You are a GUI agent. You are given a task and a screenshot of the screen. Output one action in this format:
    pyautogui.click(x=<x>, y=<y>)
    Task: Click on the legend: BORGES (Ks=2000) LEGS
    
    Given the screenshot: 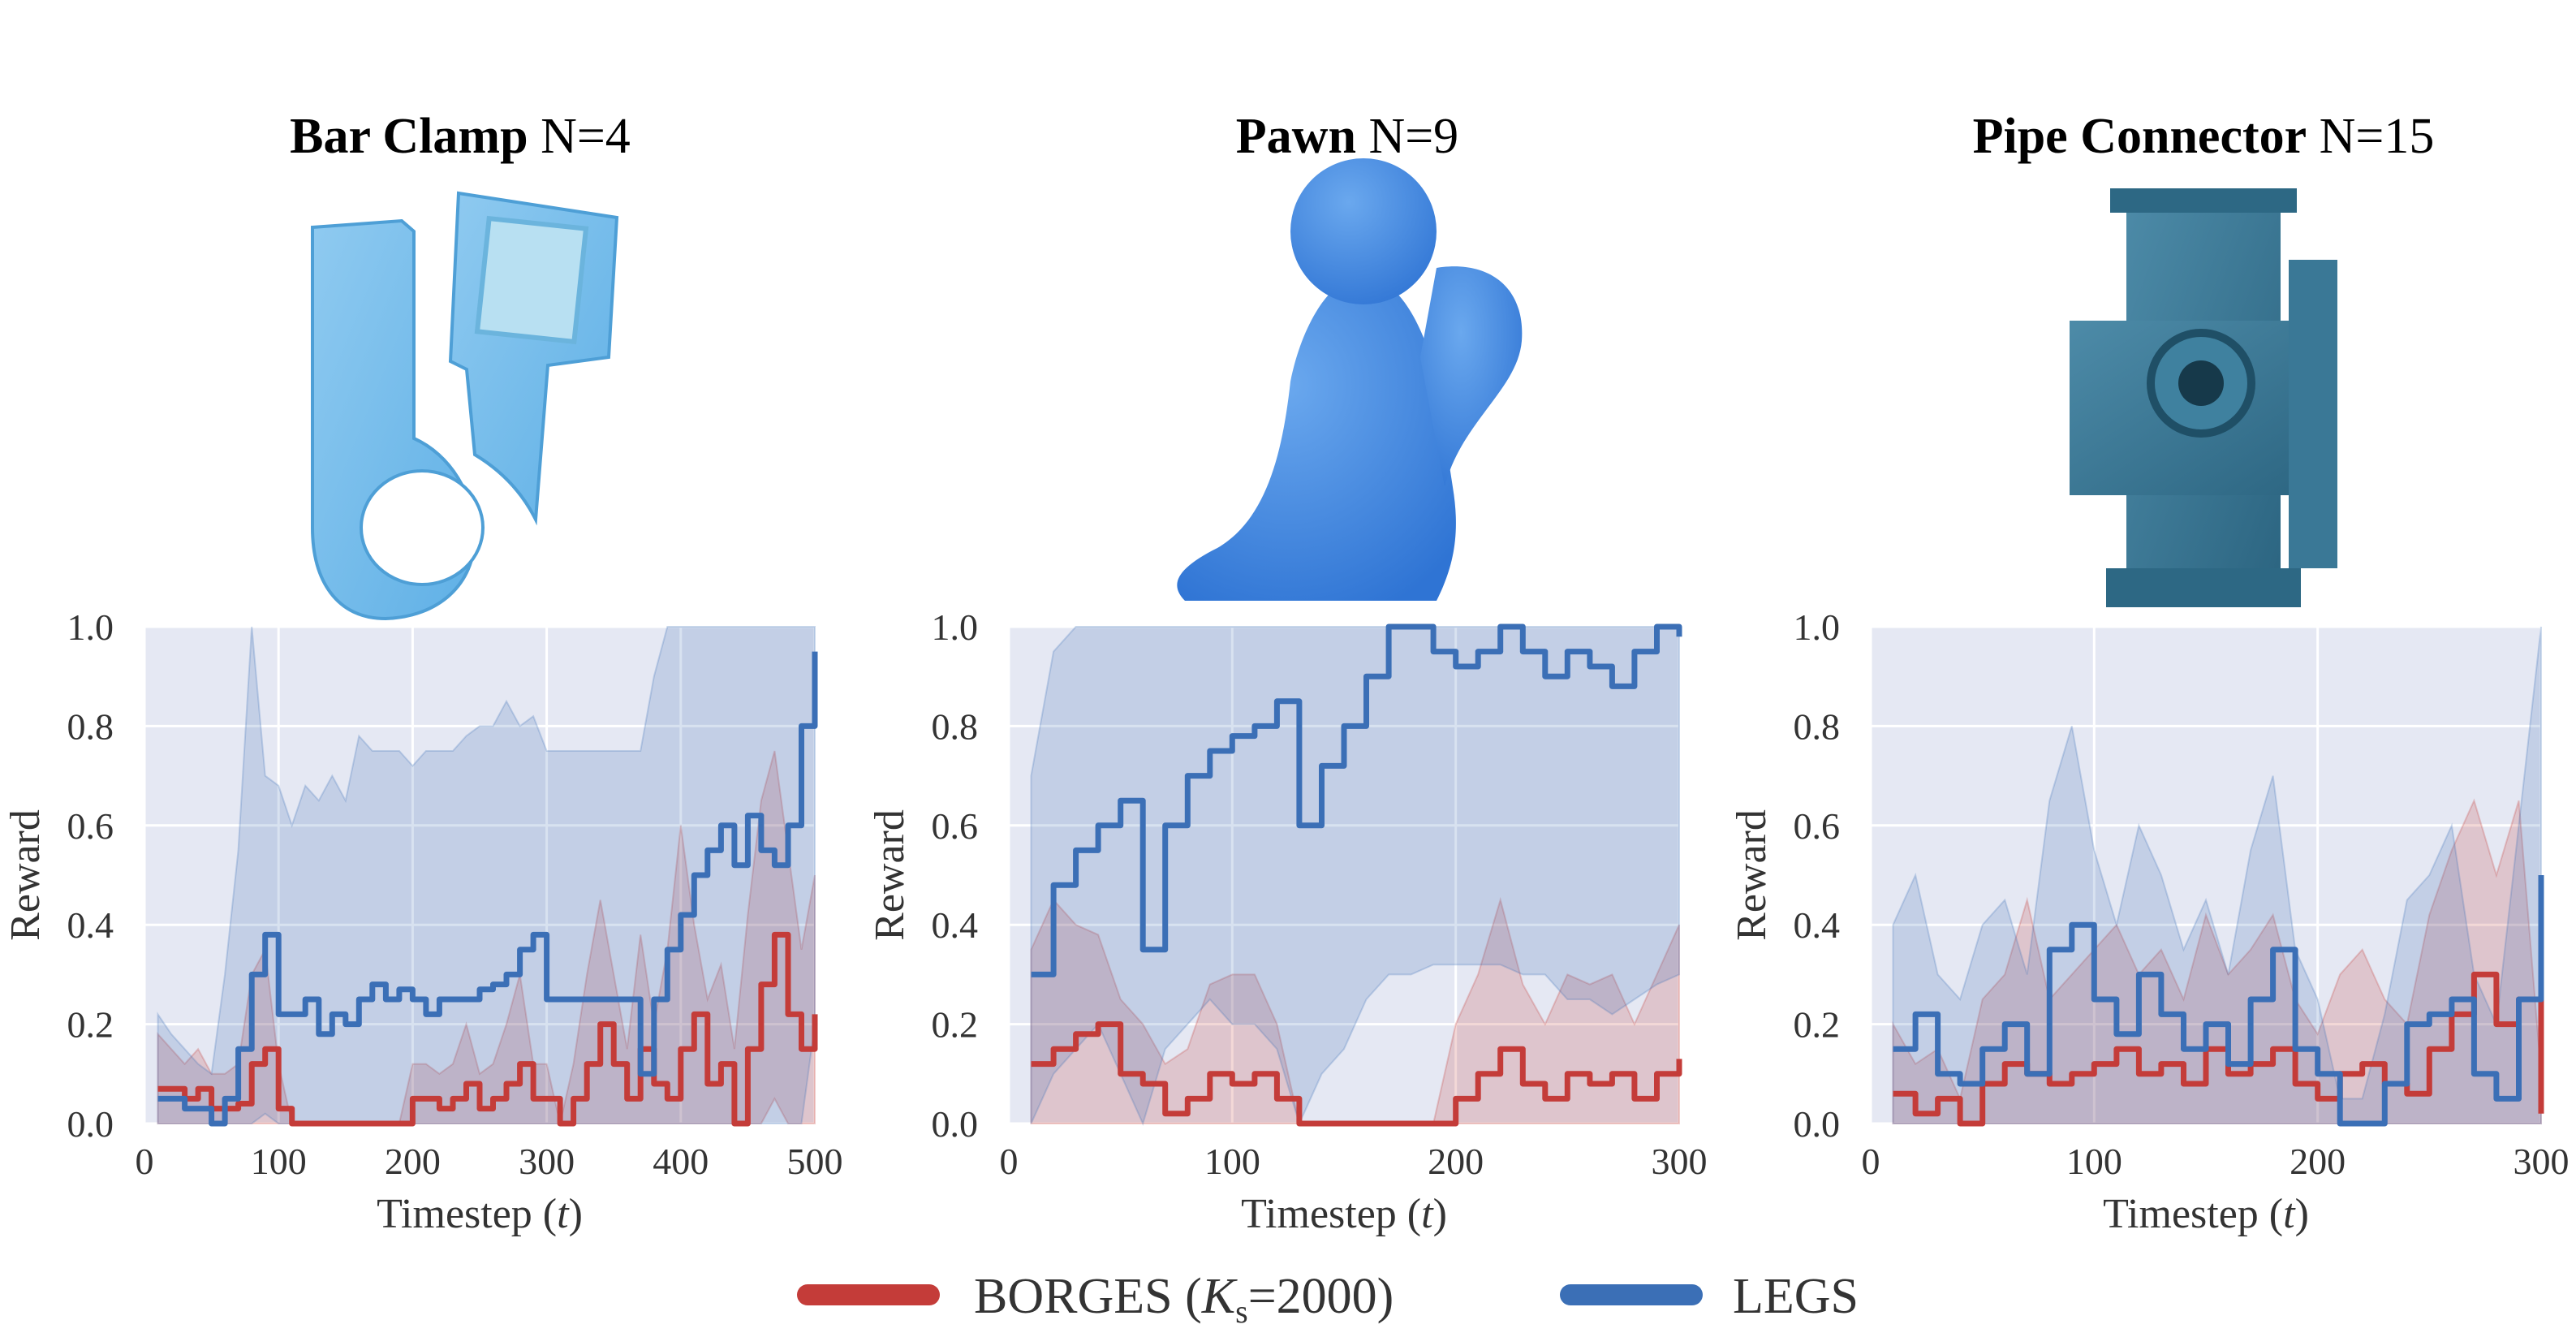 What is the action you would take?
    pyautogui.click(x=1328, y=1299)
    